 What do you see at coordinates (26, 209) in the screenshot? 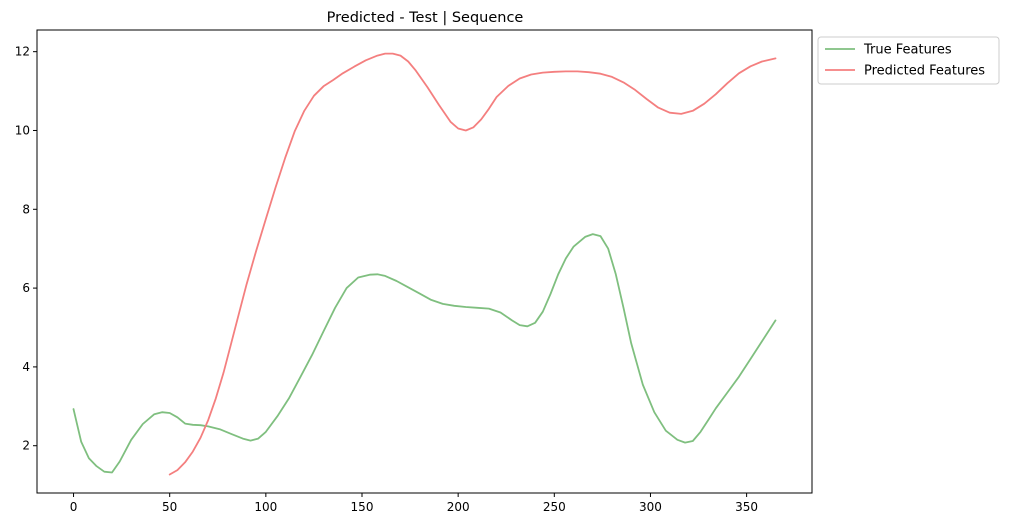
I see `y-tick-label: 8` at bounding box center [26, 209].